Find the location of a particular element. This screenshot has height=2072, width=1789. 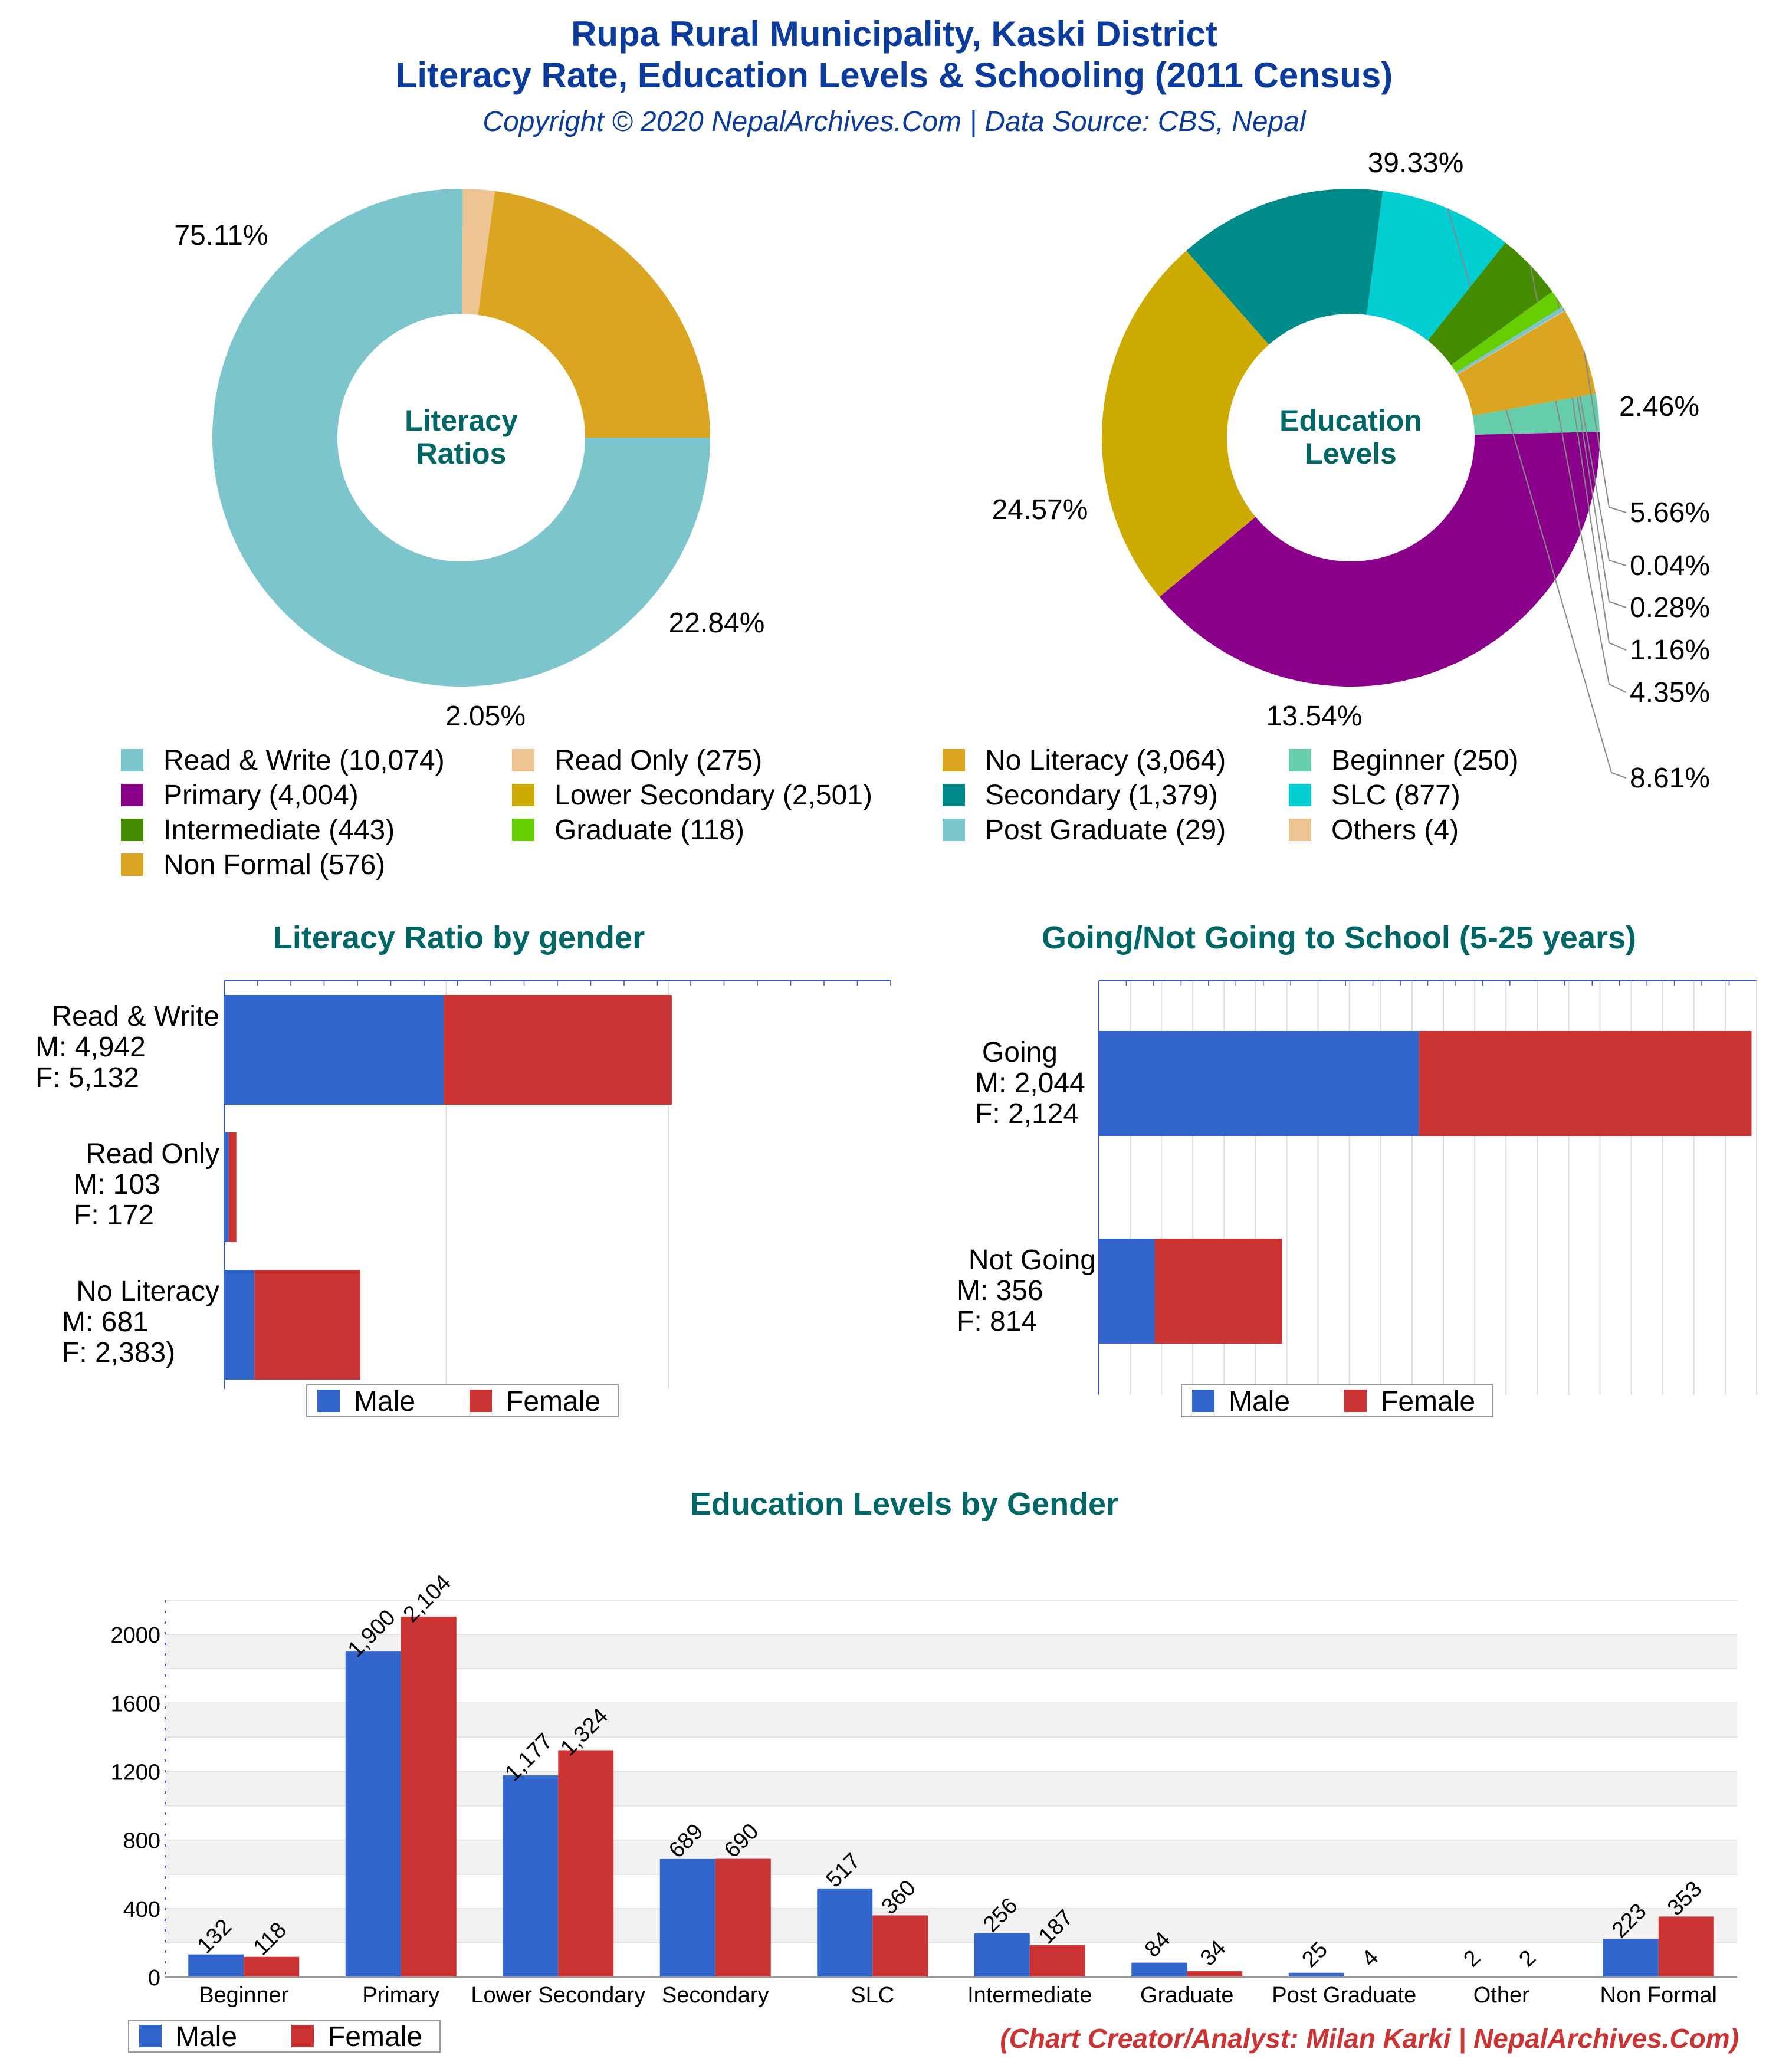

literacy-gender-category-label: M: 103 is located at coordinates (117, 1184).